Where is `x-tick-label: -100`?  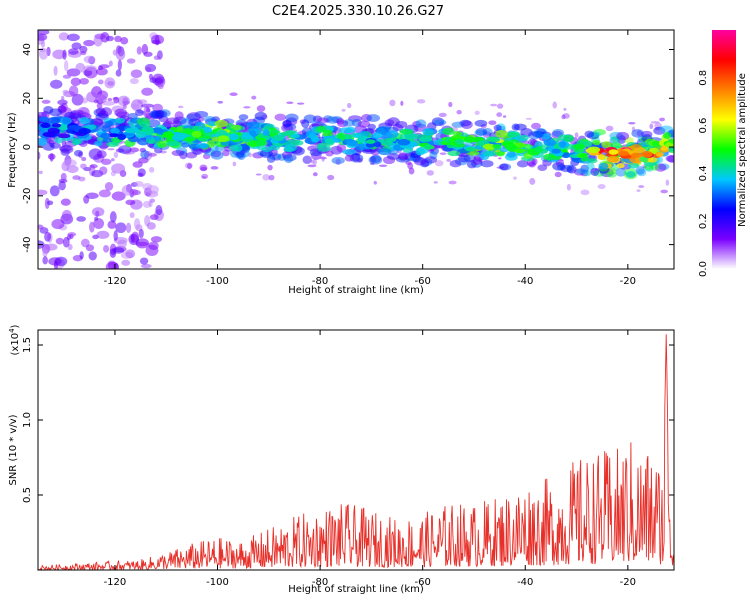 x-tick-label: -100 is located at coordinates (217, 582).